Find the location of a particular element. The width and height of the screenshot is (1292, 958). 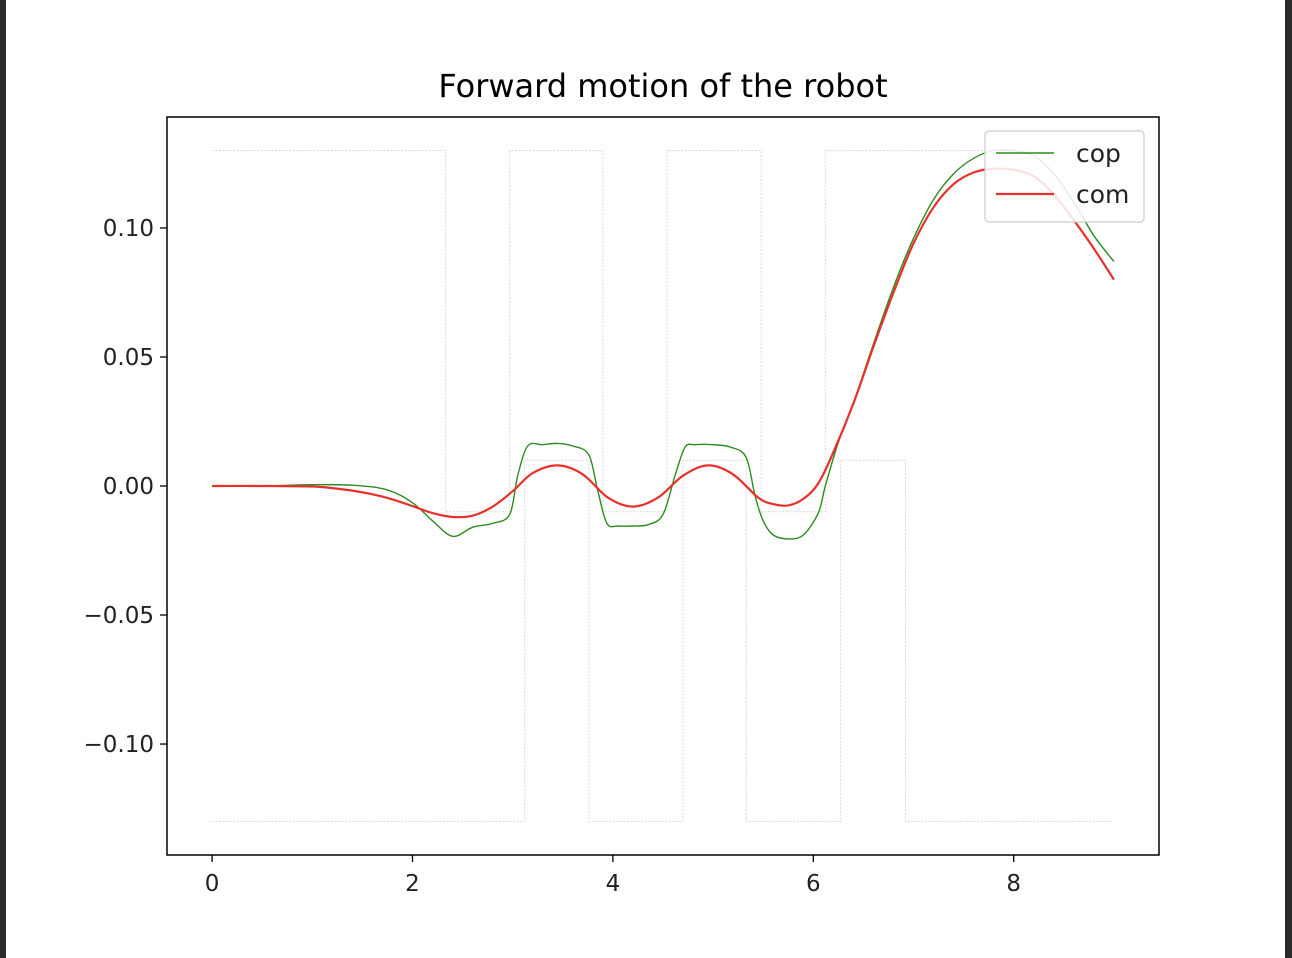

window-frame-left is located at coordinates (3, 479).